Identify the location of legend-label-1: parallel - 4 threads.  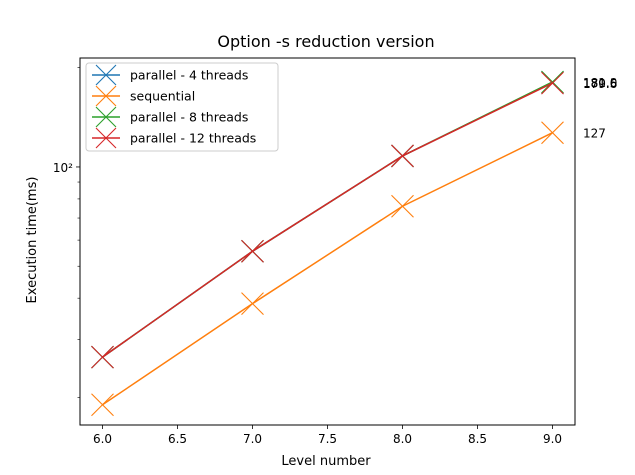
(189, 75).